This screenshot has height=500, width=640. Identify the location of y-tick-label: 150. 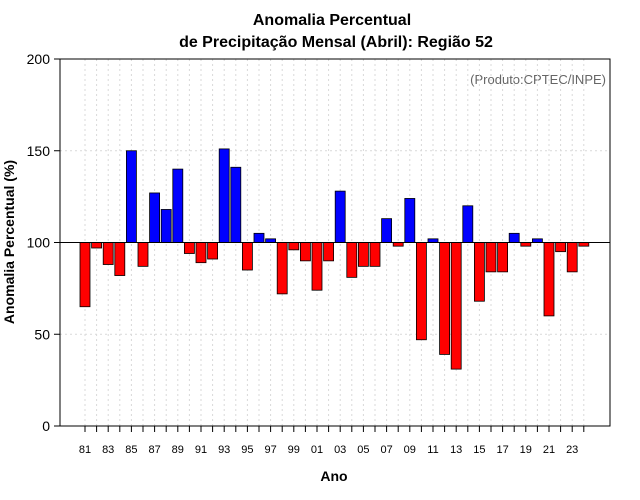
(39, 151).